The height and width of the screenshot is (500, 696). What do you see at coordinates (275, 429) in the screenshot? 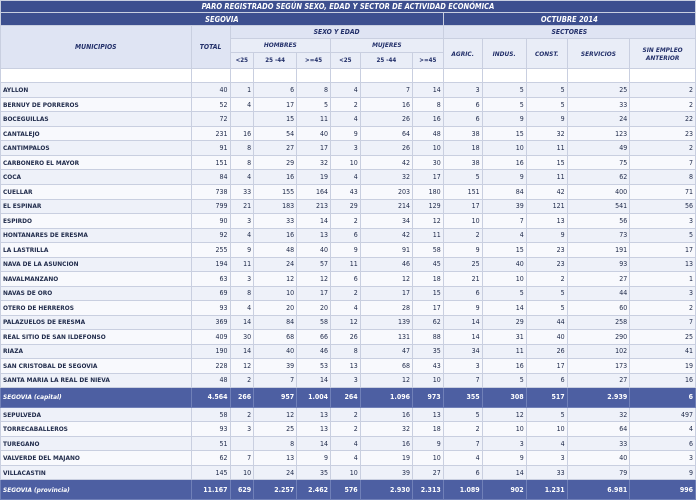
I see `cell-value: 25` at bounding box center [275, 429].